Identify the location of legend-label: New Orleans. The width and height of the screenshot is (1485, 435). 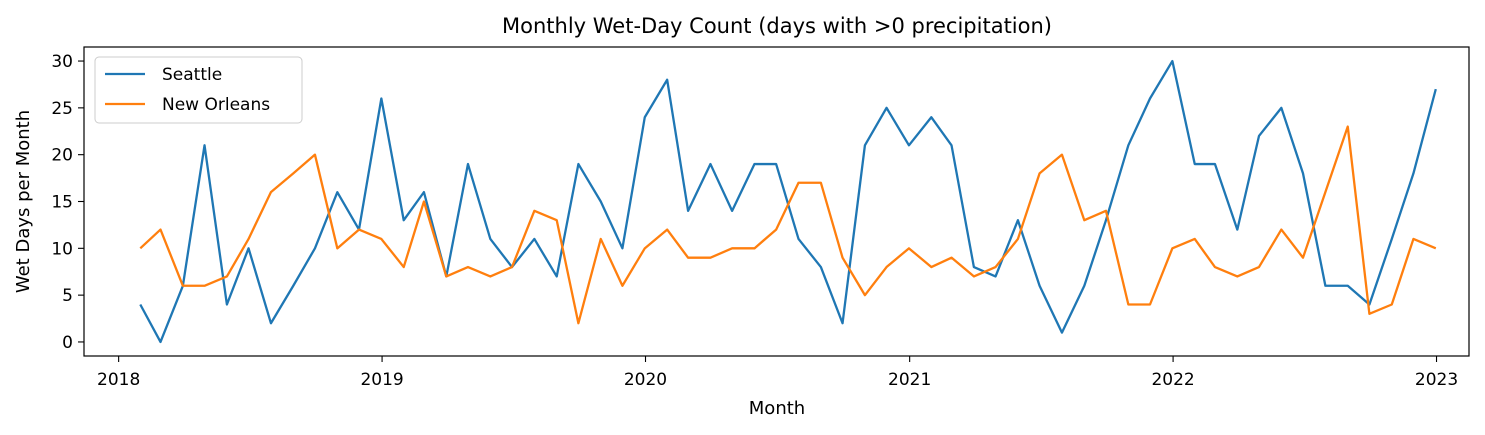
(216, 105).